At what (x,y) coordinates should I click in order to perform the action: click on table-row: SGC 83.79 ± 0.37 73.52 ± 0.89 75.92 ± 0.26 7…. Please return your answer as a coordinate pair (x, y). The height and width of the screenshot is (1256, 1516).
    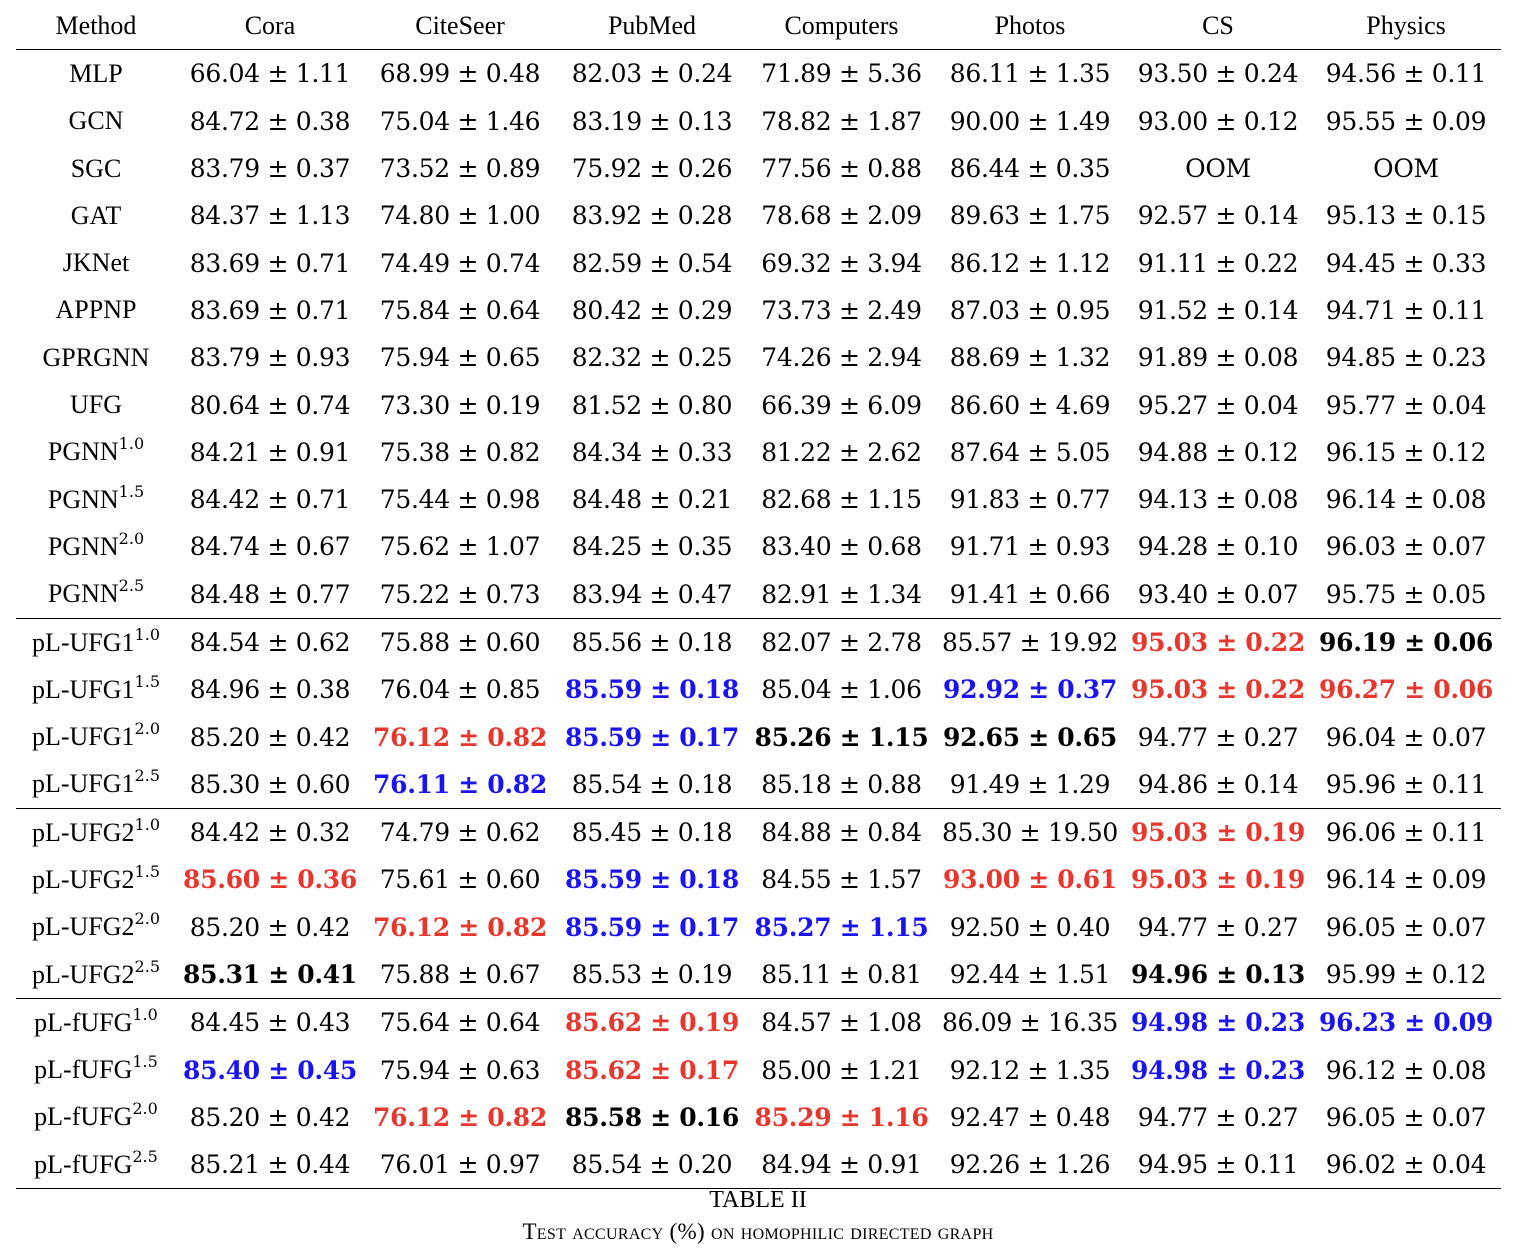
    Looking at the image, I should click on (758, 168).